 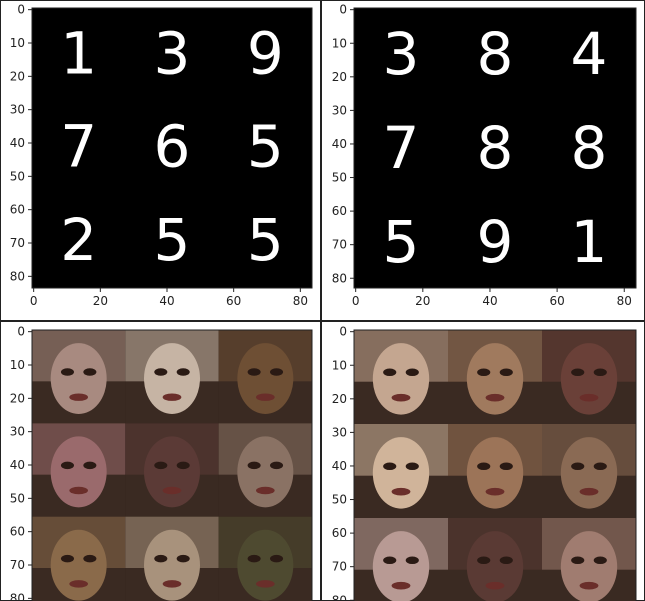 I want to click on vertical-divider, so click(x=321, y=300).